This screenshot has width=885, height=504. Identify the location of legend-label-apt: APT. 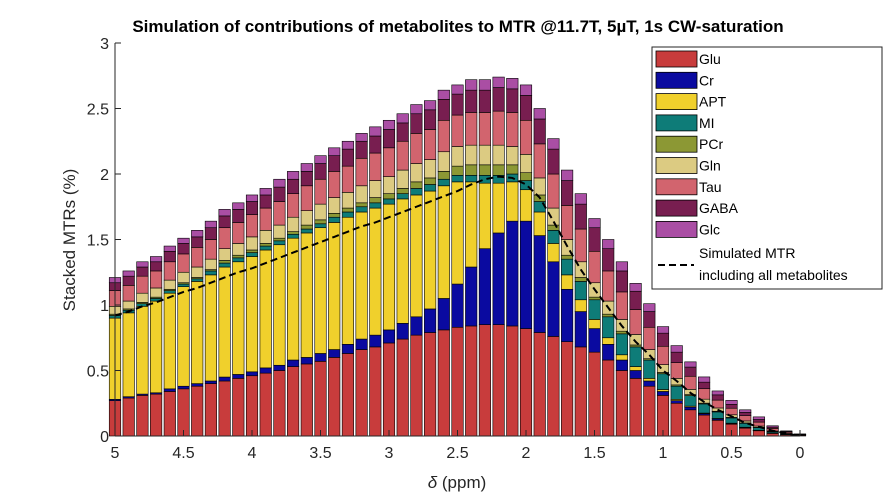
(713, 102).